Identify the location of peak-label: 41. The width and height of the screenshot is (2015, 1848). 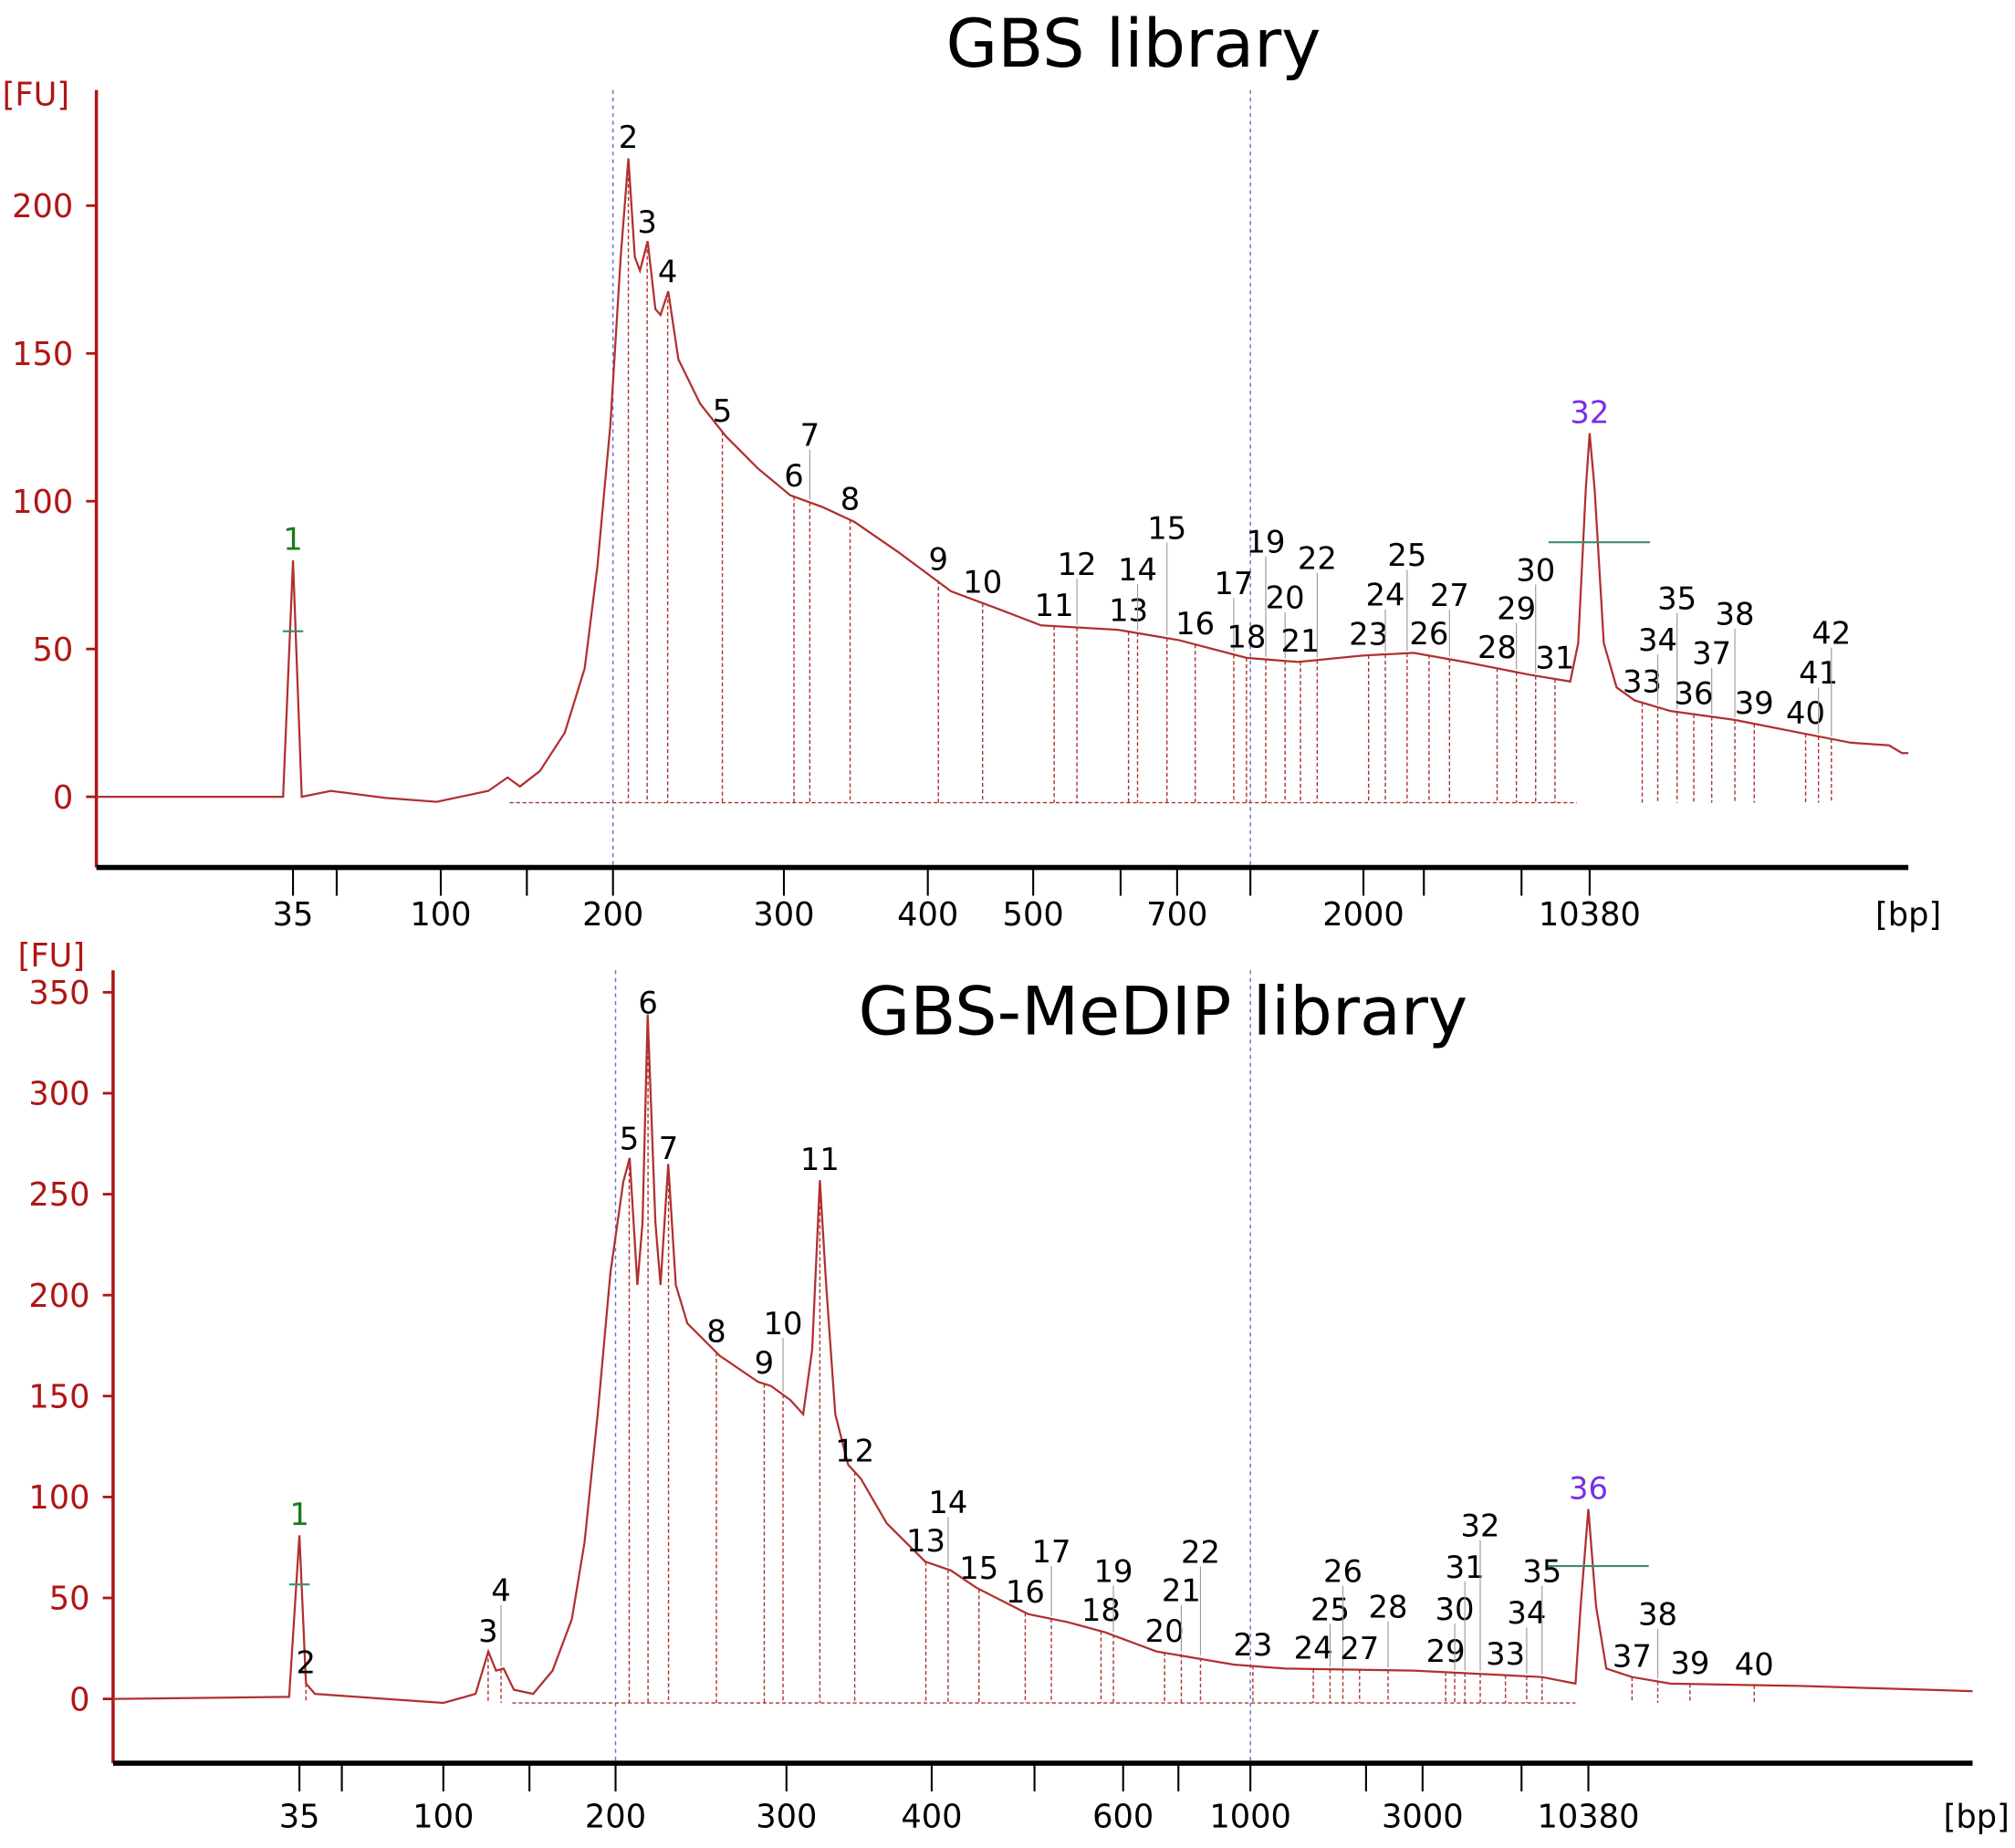
(1819, 673).